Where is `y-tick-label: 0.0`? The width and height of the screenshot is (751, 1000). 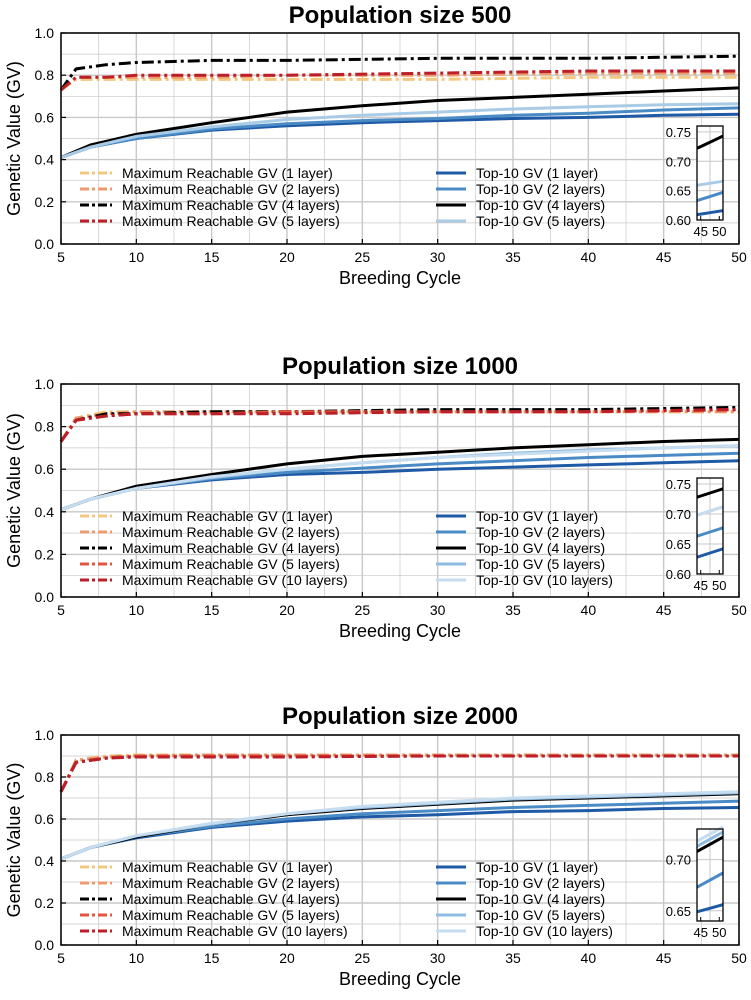 y-tick-label: 0.0 is located at coordinates (45, 244).